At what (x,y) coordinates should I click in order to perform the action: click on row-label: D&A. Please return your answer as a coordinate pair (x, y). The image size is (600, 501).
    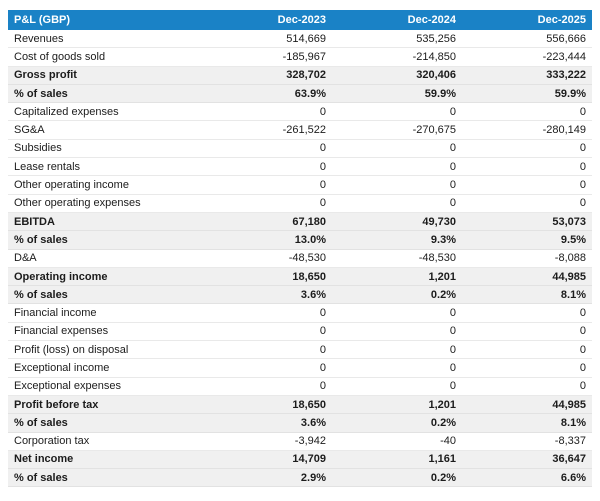
    Looking at the image, I should click on (105, 258).